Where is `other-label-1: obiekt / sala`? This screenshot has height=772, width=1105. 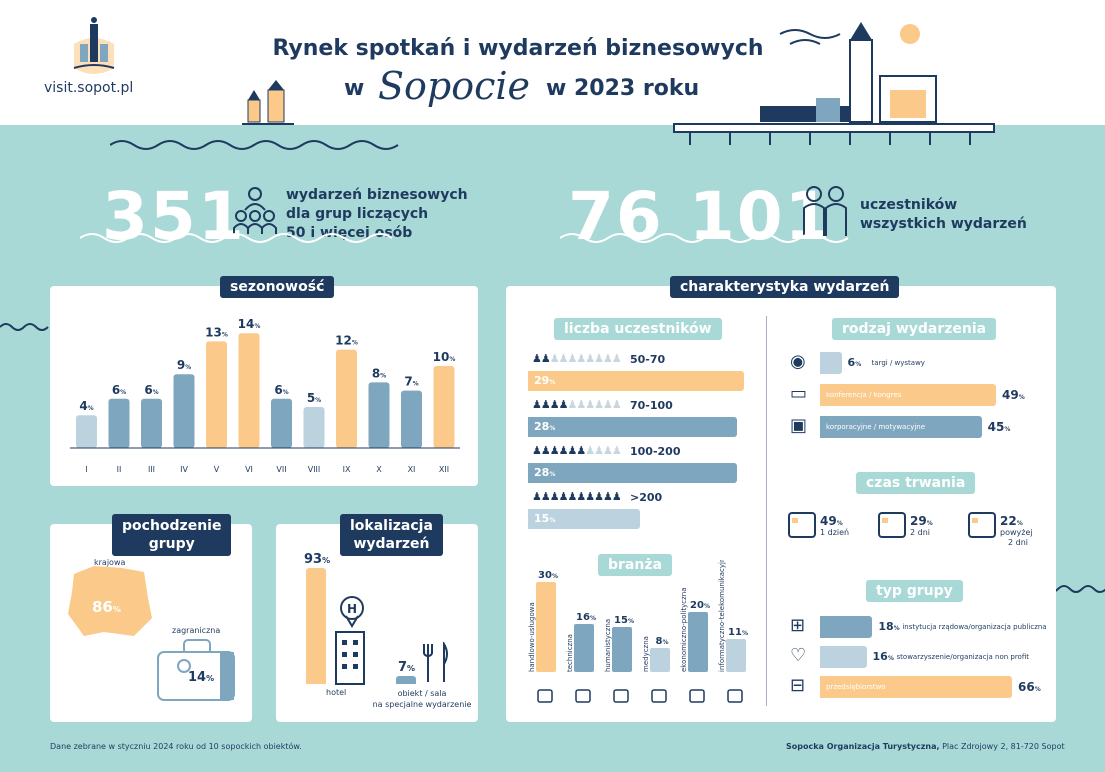
other-label-1: obiekt / sala is located at coordinates (422, 693).